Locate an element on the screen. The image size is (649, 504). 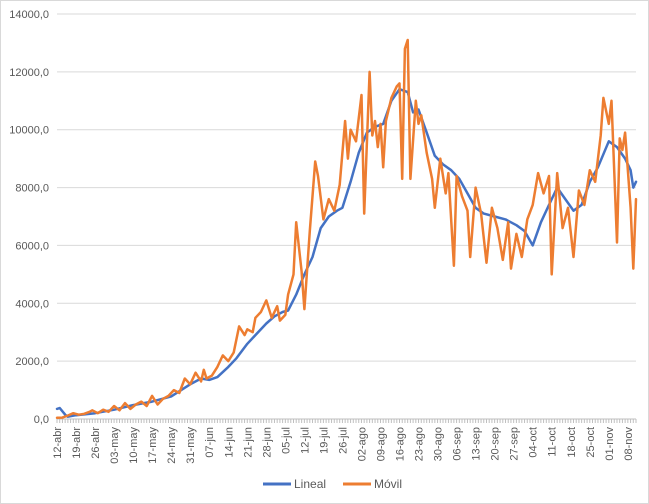
legend: Lineal Móvil is located at coordinates (332, 484).